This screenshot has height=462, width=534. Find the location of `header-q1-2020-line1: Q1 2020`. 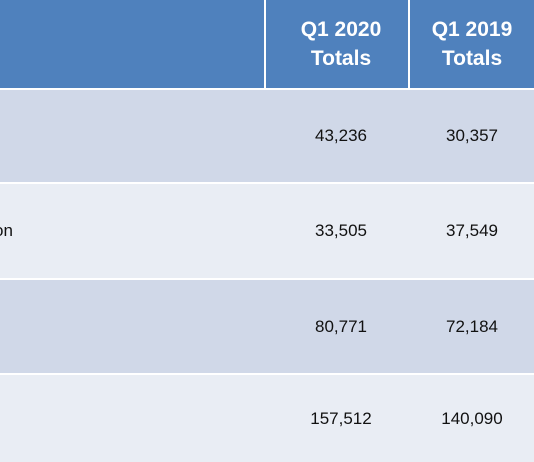

header-q1-2020-line1: Q1 2020 is located at coordinates (341, 29).